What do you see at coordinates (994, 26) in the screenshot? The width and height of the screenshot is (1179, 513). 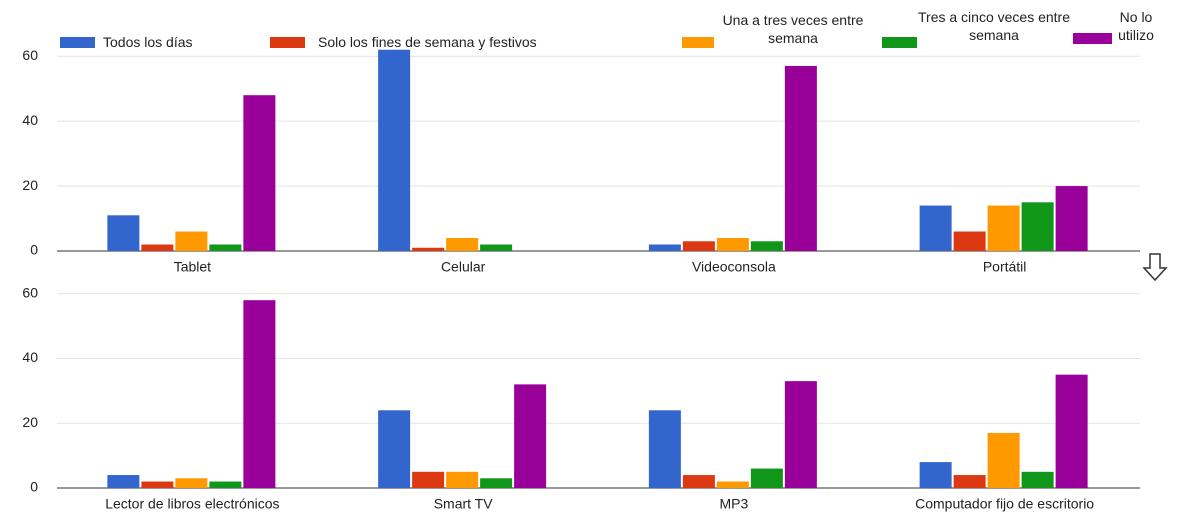 I see `legend-label: Tres a cinco veces entre semana` at bounding box center [994, 26].